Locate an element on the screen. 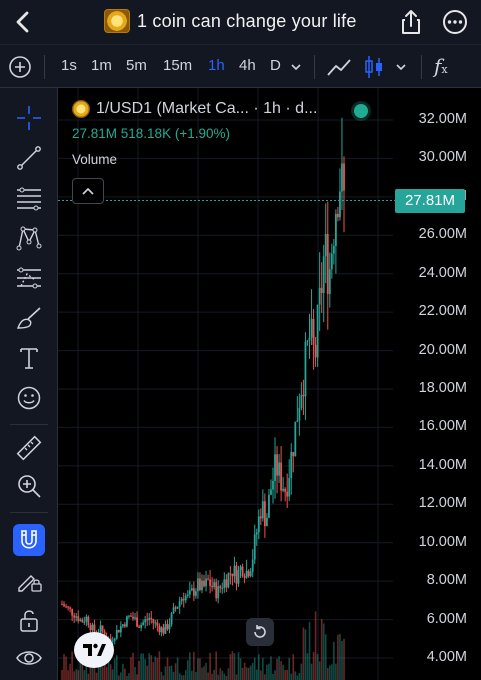  add-symbol-button is located at coordinates (20, 67).